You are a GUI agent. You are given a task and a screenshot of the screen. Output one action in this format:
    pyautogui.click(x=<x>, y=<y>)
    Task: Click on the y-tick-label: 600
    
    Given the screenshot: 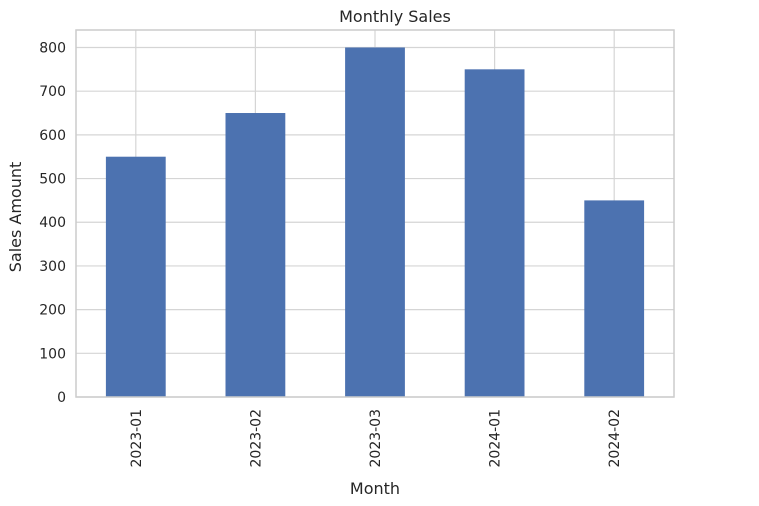 What is the action you would take?
    pyautogui.click(x=52, y=136)
    